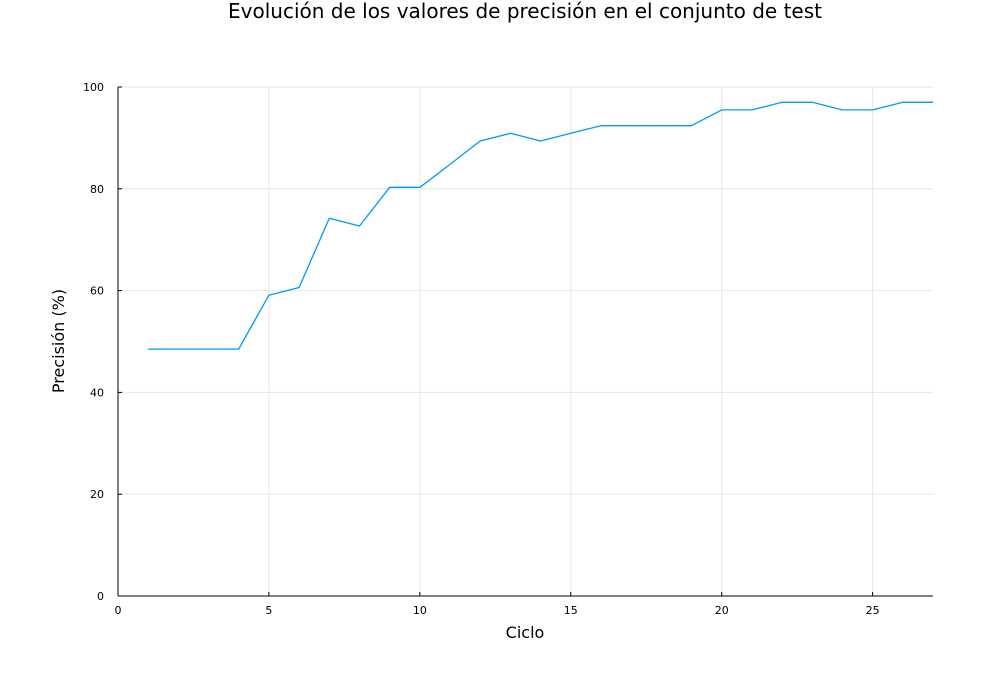 This screenshot has height=700, width=1000. What do you see at coordinates (100, 596) in the screenshot?
I see `y-tick-label: 0` at bounding box center [100, 596].